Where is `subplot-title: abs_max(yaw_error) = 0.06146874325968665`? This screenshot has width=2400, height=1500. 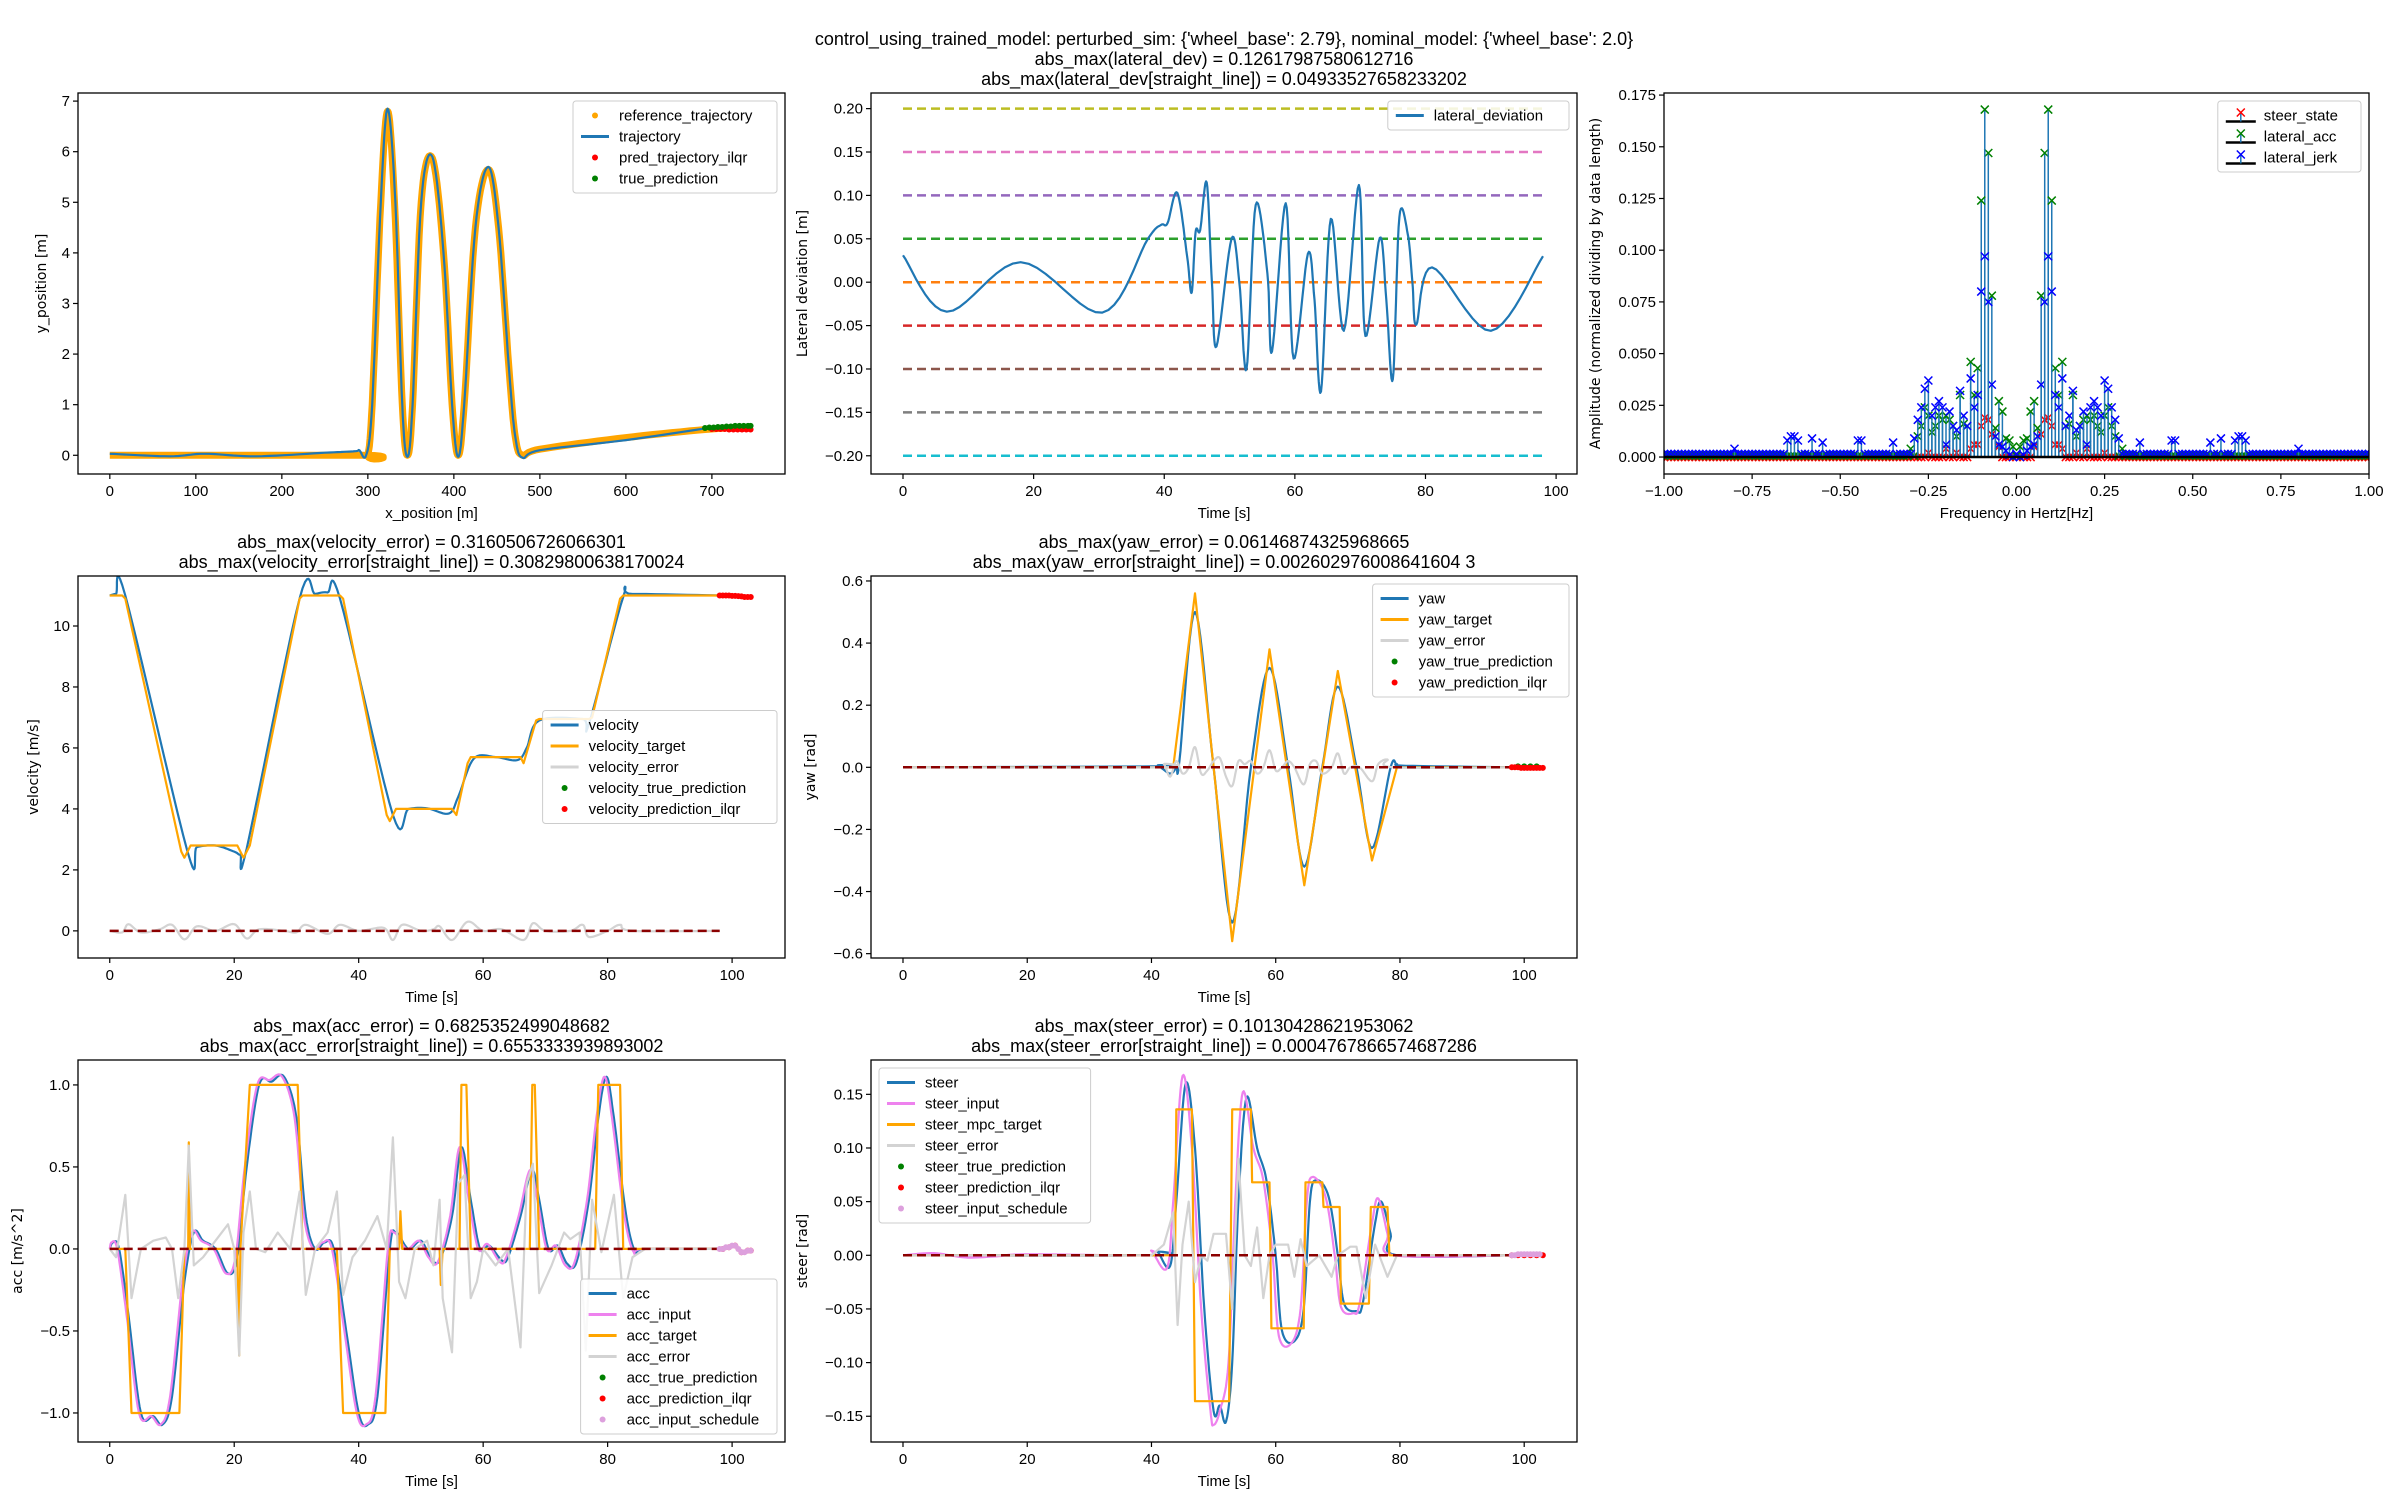 subplot-title: abs_max(yaw_error) = 0.06146874325968665 is located at coordinates (1224, 542).